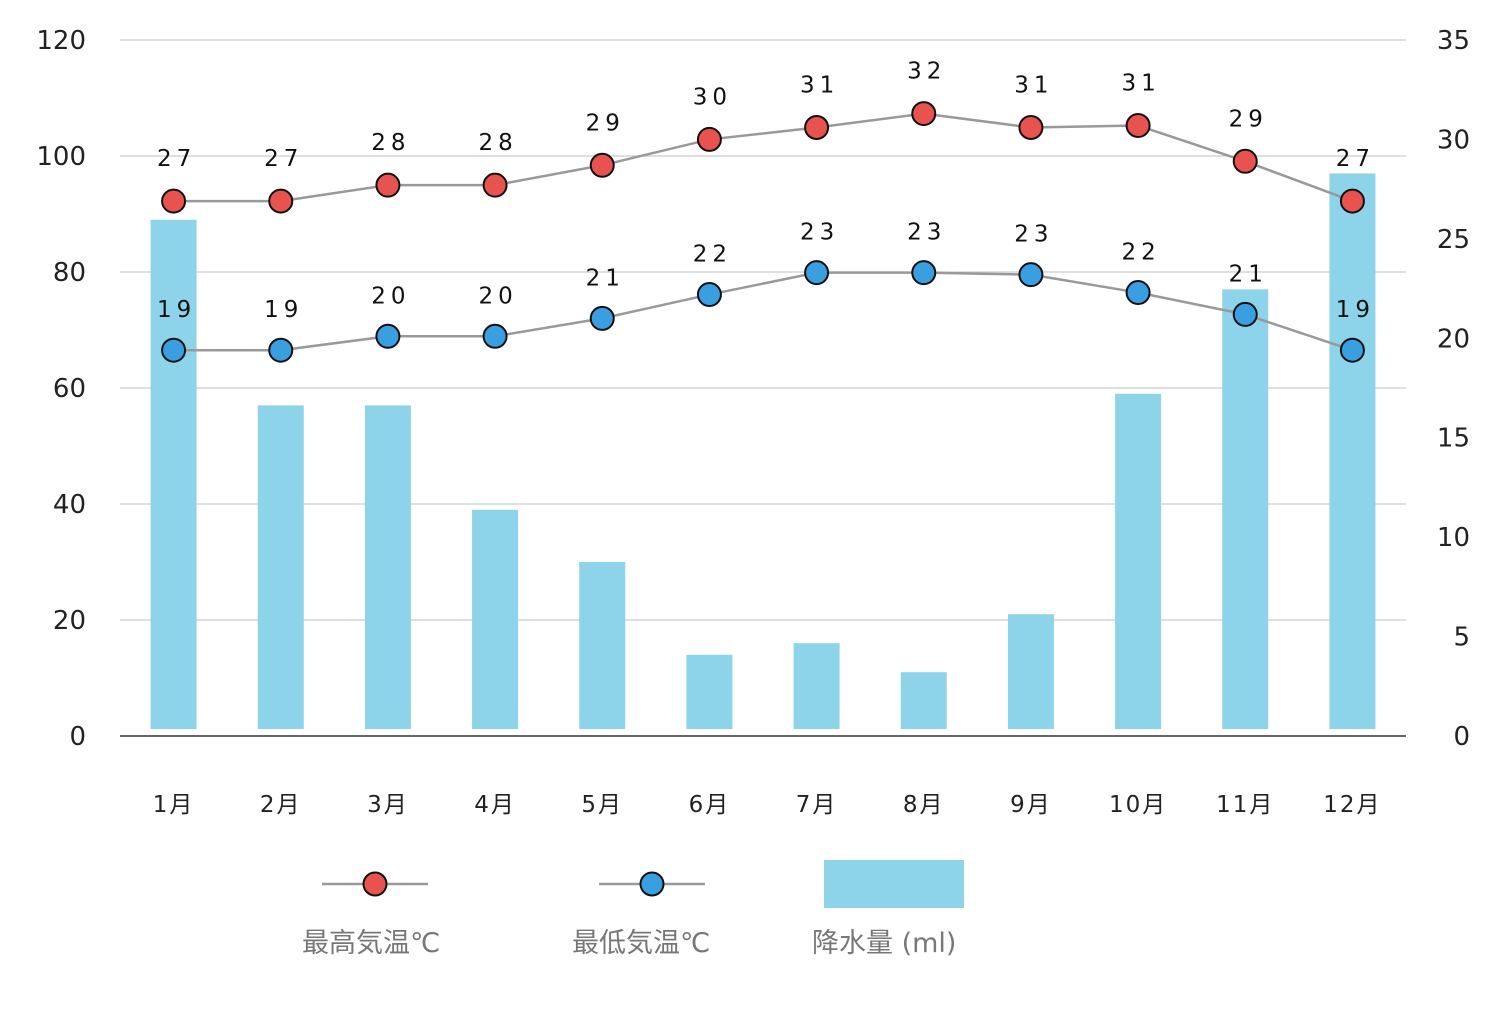 Image resolution: width=1510 pixels, height=1014 pixels. What do you see at coordinates (1453, 240) in the screenshot?
I see `y-right-tick-label: 25` at bounding box center [1453, 240].